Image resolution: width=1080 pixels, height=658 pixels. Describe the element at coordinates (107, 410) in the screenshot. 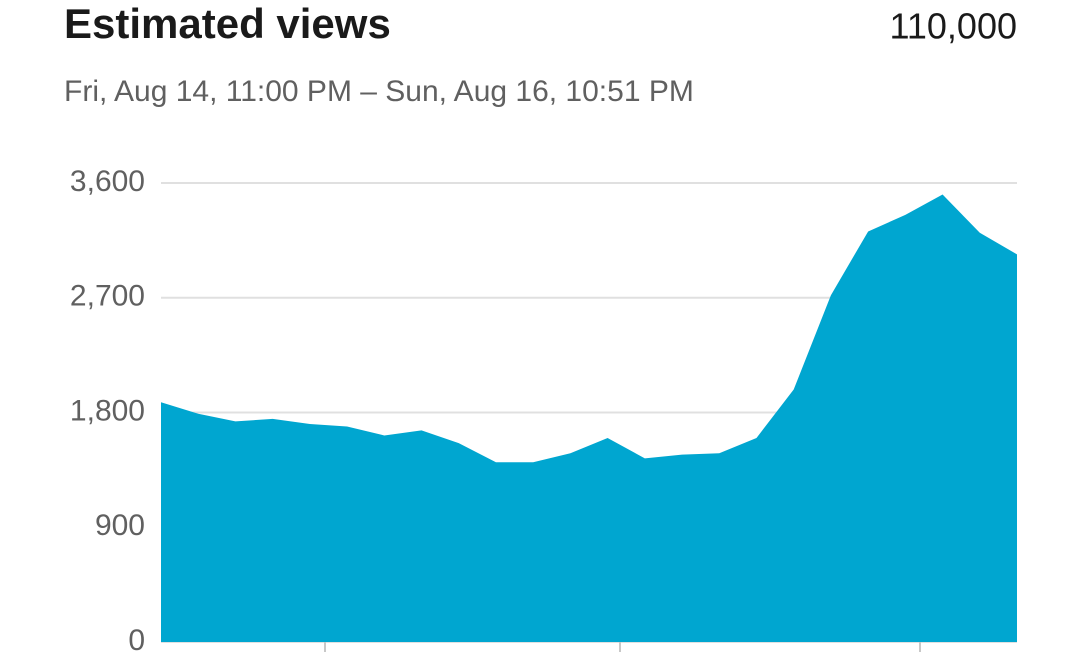

I see `y-tick-label: 1,800` at that location.